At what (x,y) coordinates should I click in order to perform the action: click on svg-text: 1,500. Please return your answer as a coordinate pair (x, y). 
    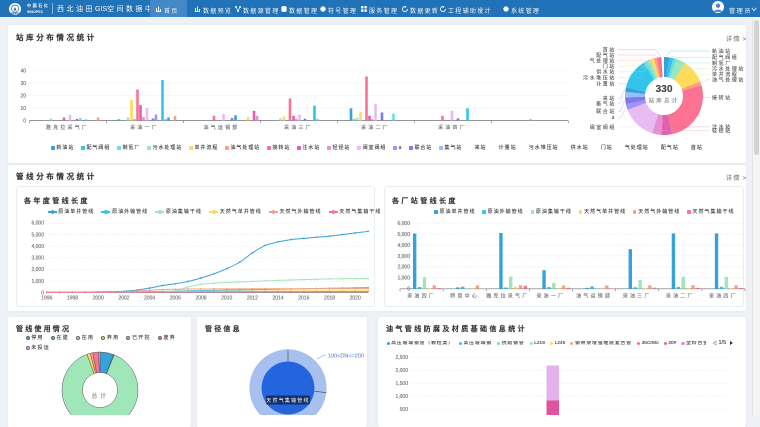
    Looking at the image, I should click on (401, 384).